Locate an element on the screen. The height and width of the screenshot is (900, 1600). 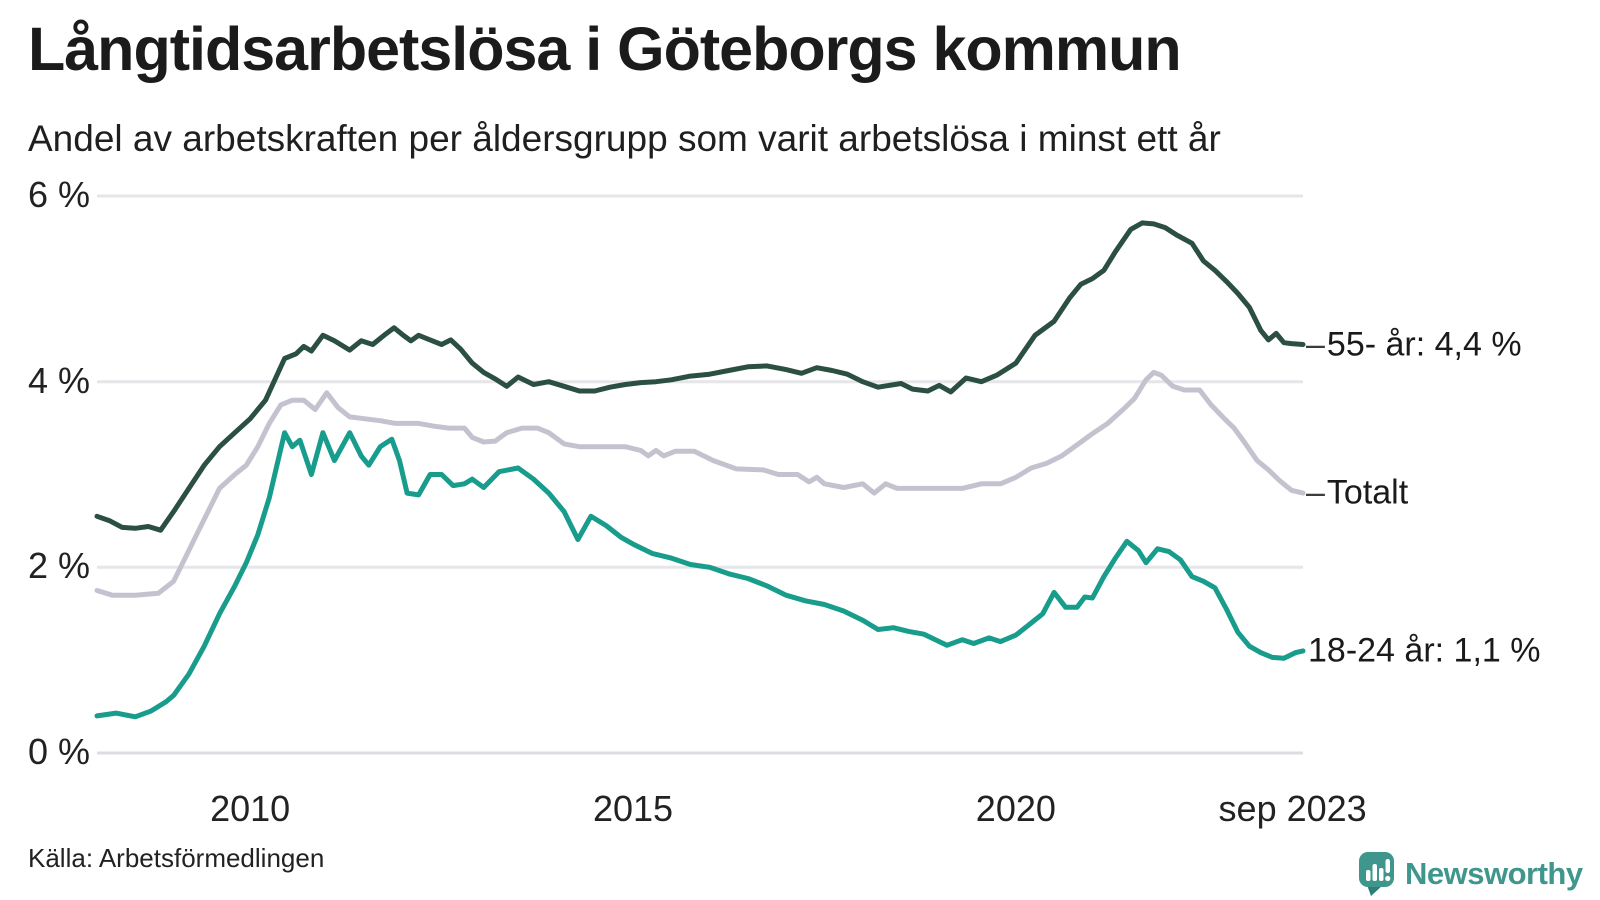
series-end-label-55-ar: – 55- år: 4,4 % is located at coordinates (1414, 344).